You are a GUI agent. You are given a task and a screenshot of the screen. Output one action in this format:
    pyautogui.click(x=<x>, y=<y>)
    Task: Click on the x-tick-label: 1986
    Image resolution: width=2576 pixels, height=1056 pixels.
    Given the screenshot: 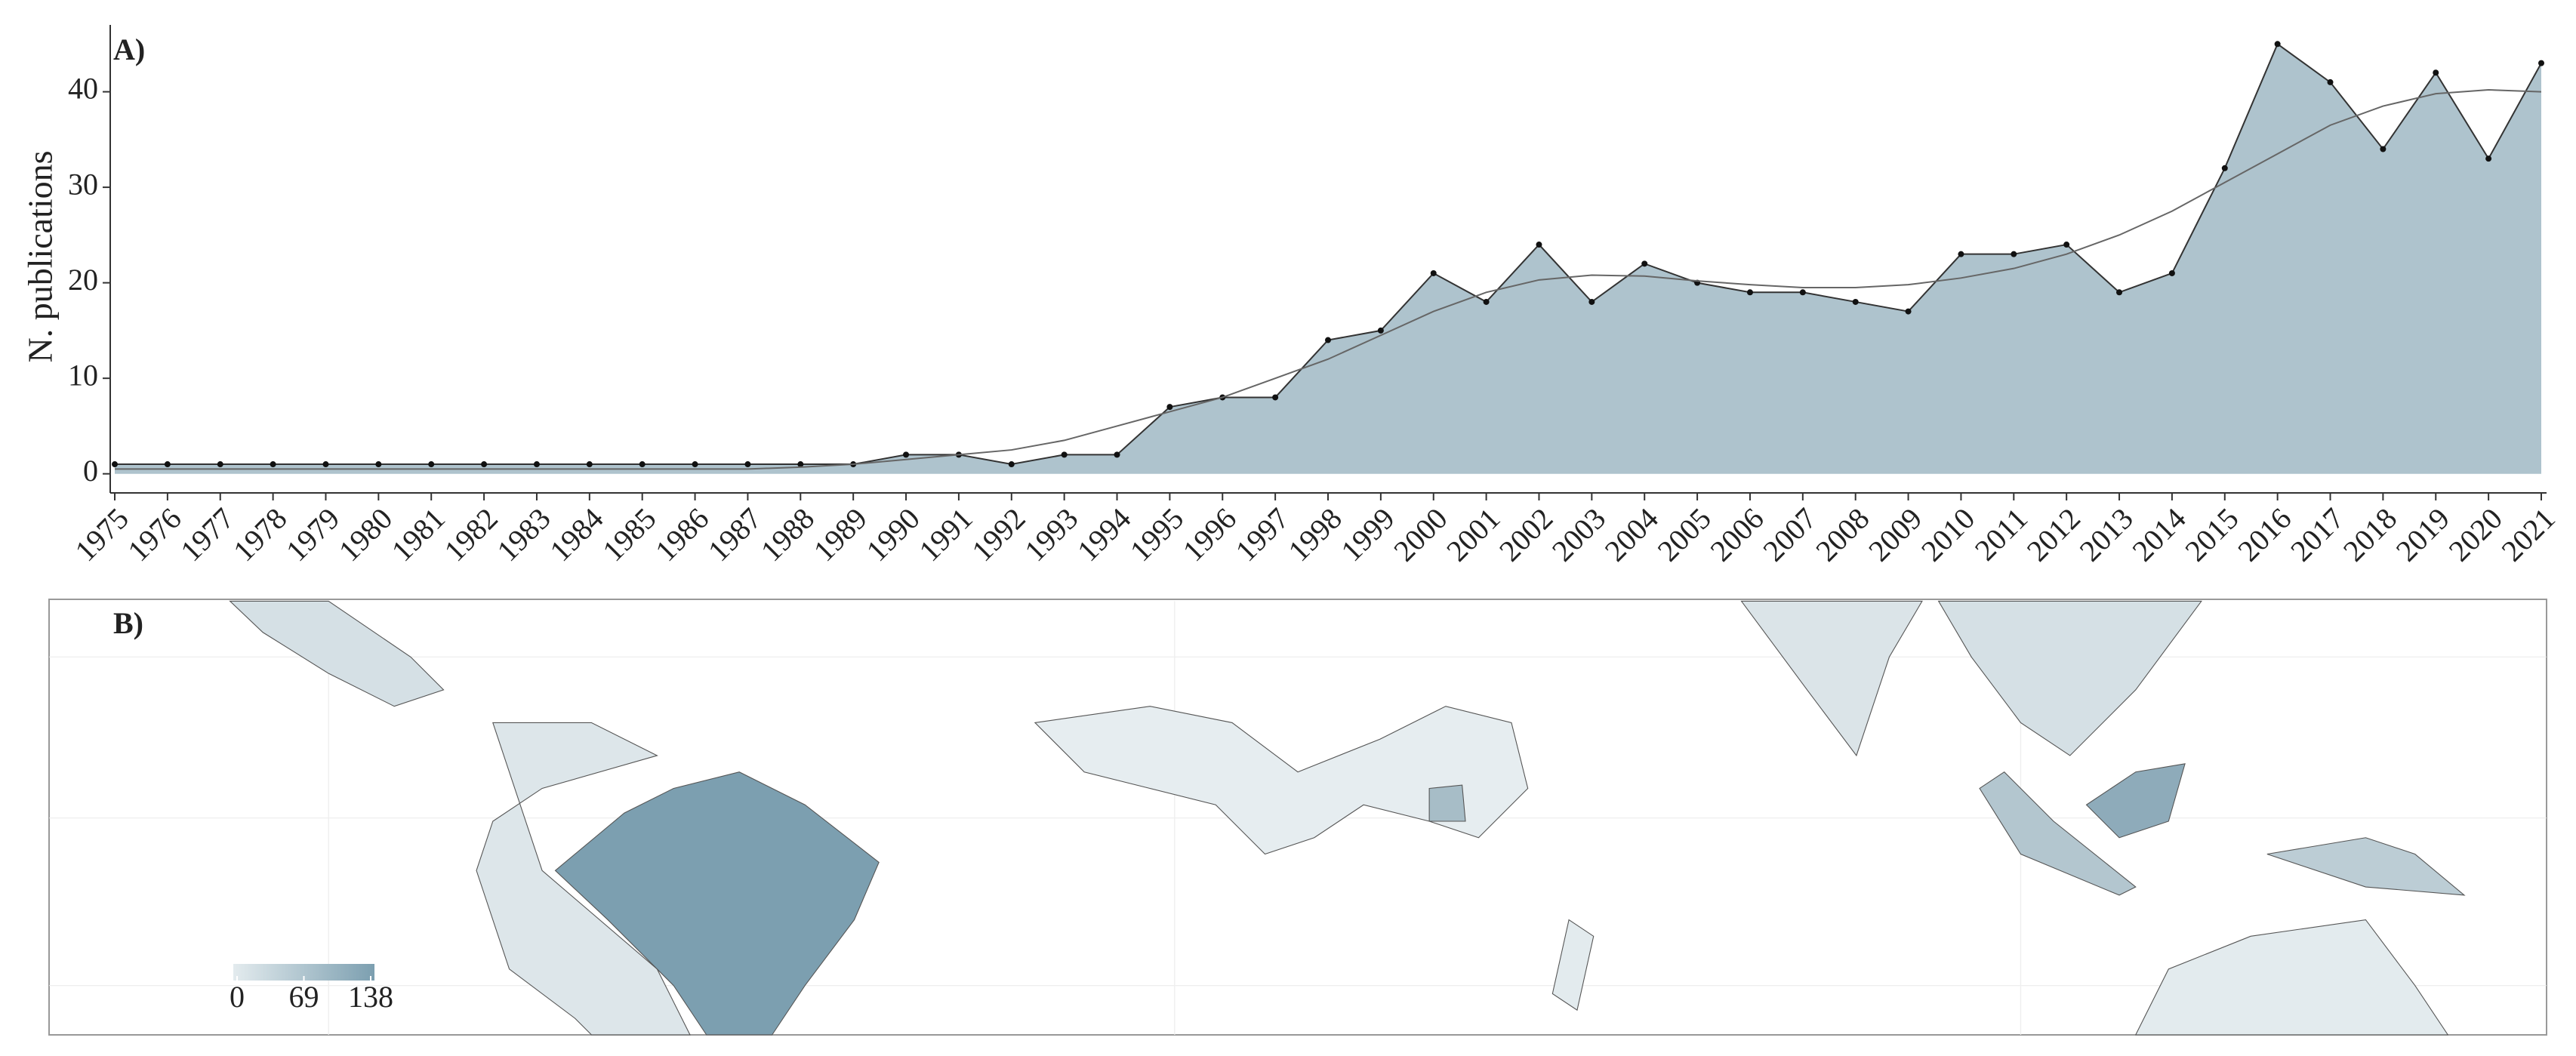 What is the action you would take?
    pyautogui.click(x=682, y=534)
    